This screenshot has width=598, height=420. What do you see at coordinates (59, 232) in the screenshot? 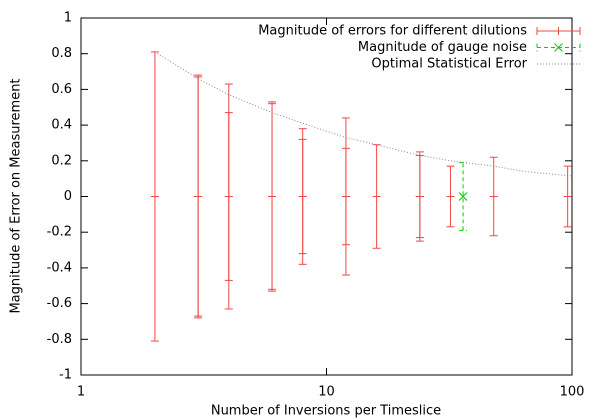
I see `y-tick-label: -0.2` at bounding box center [59, 232].